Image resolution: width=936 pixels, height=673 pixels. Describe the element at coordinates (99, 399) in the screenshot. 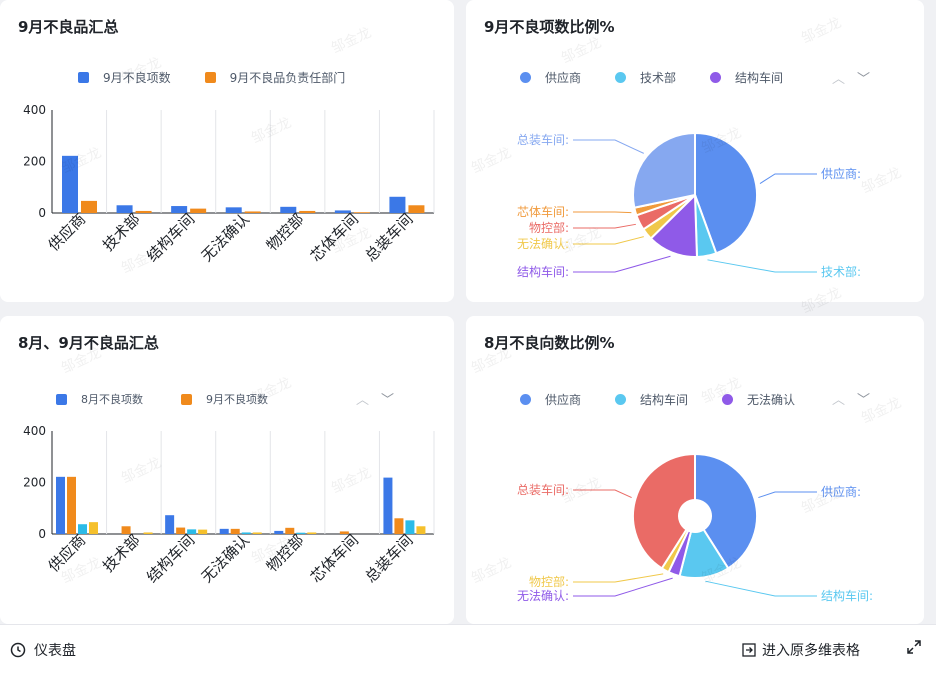

I see `legend-item: 8月不良项数` at that location.